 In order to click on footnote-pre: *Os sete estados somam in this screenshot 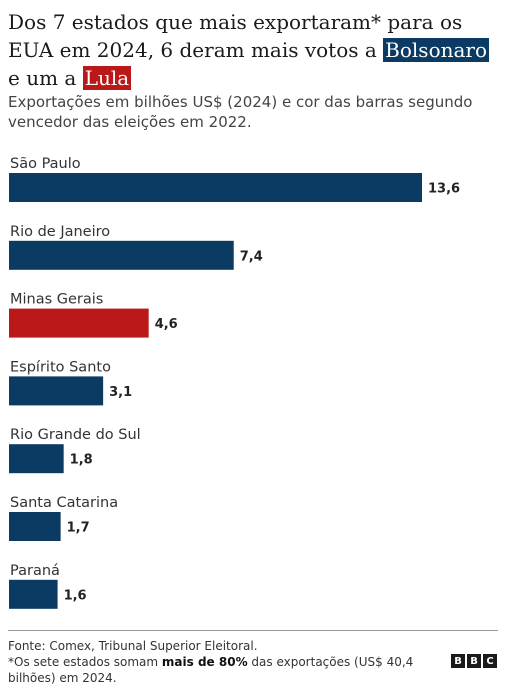, I will do `click(85, 662)`.